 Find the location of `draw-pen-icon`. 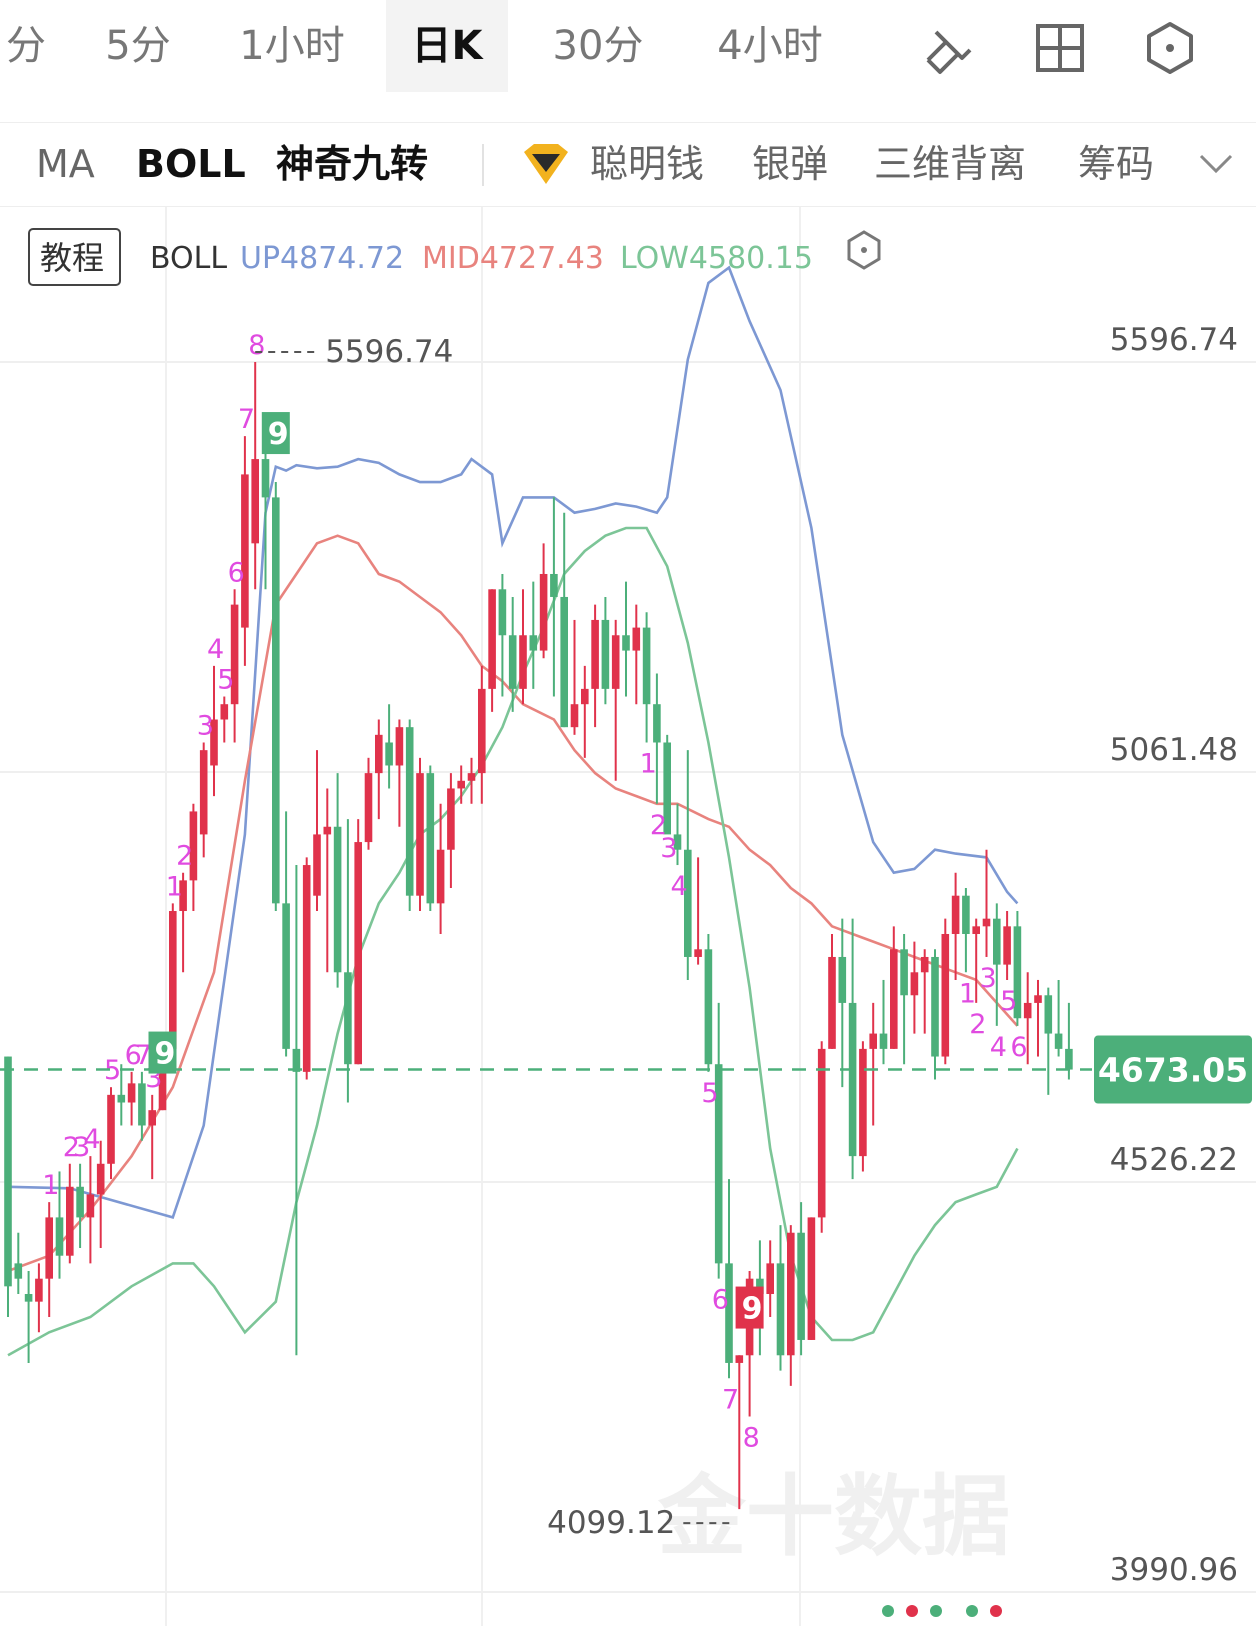

draw-pen-icon is located at coordinates (948, 48).